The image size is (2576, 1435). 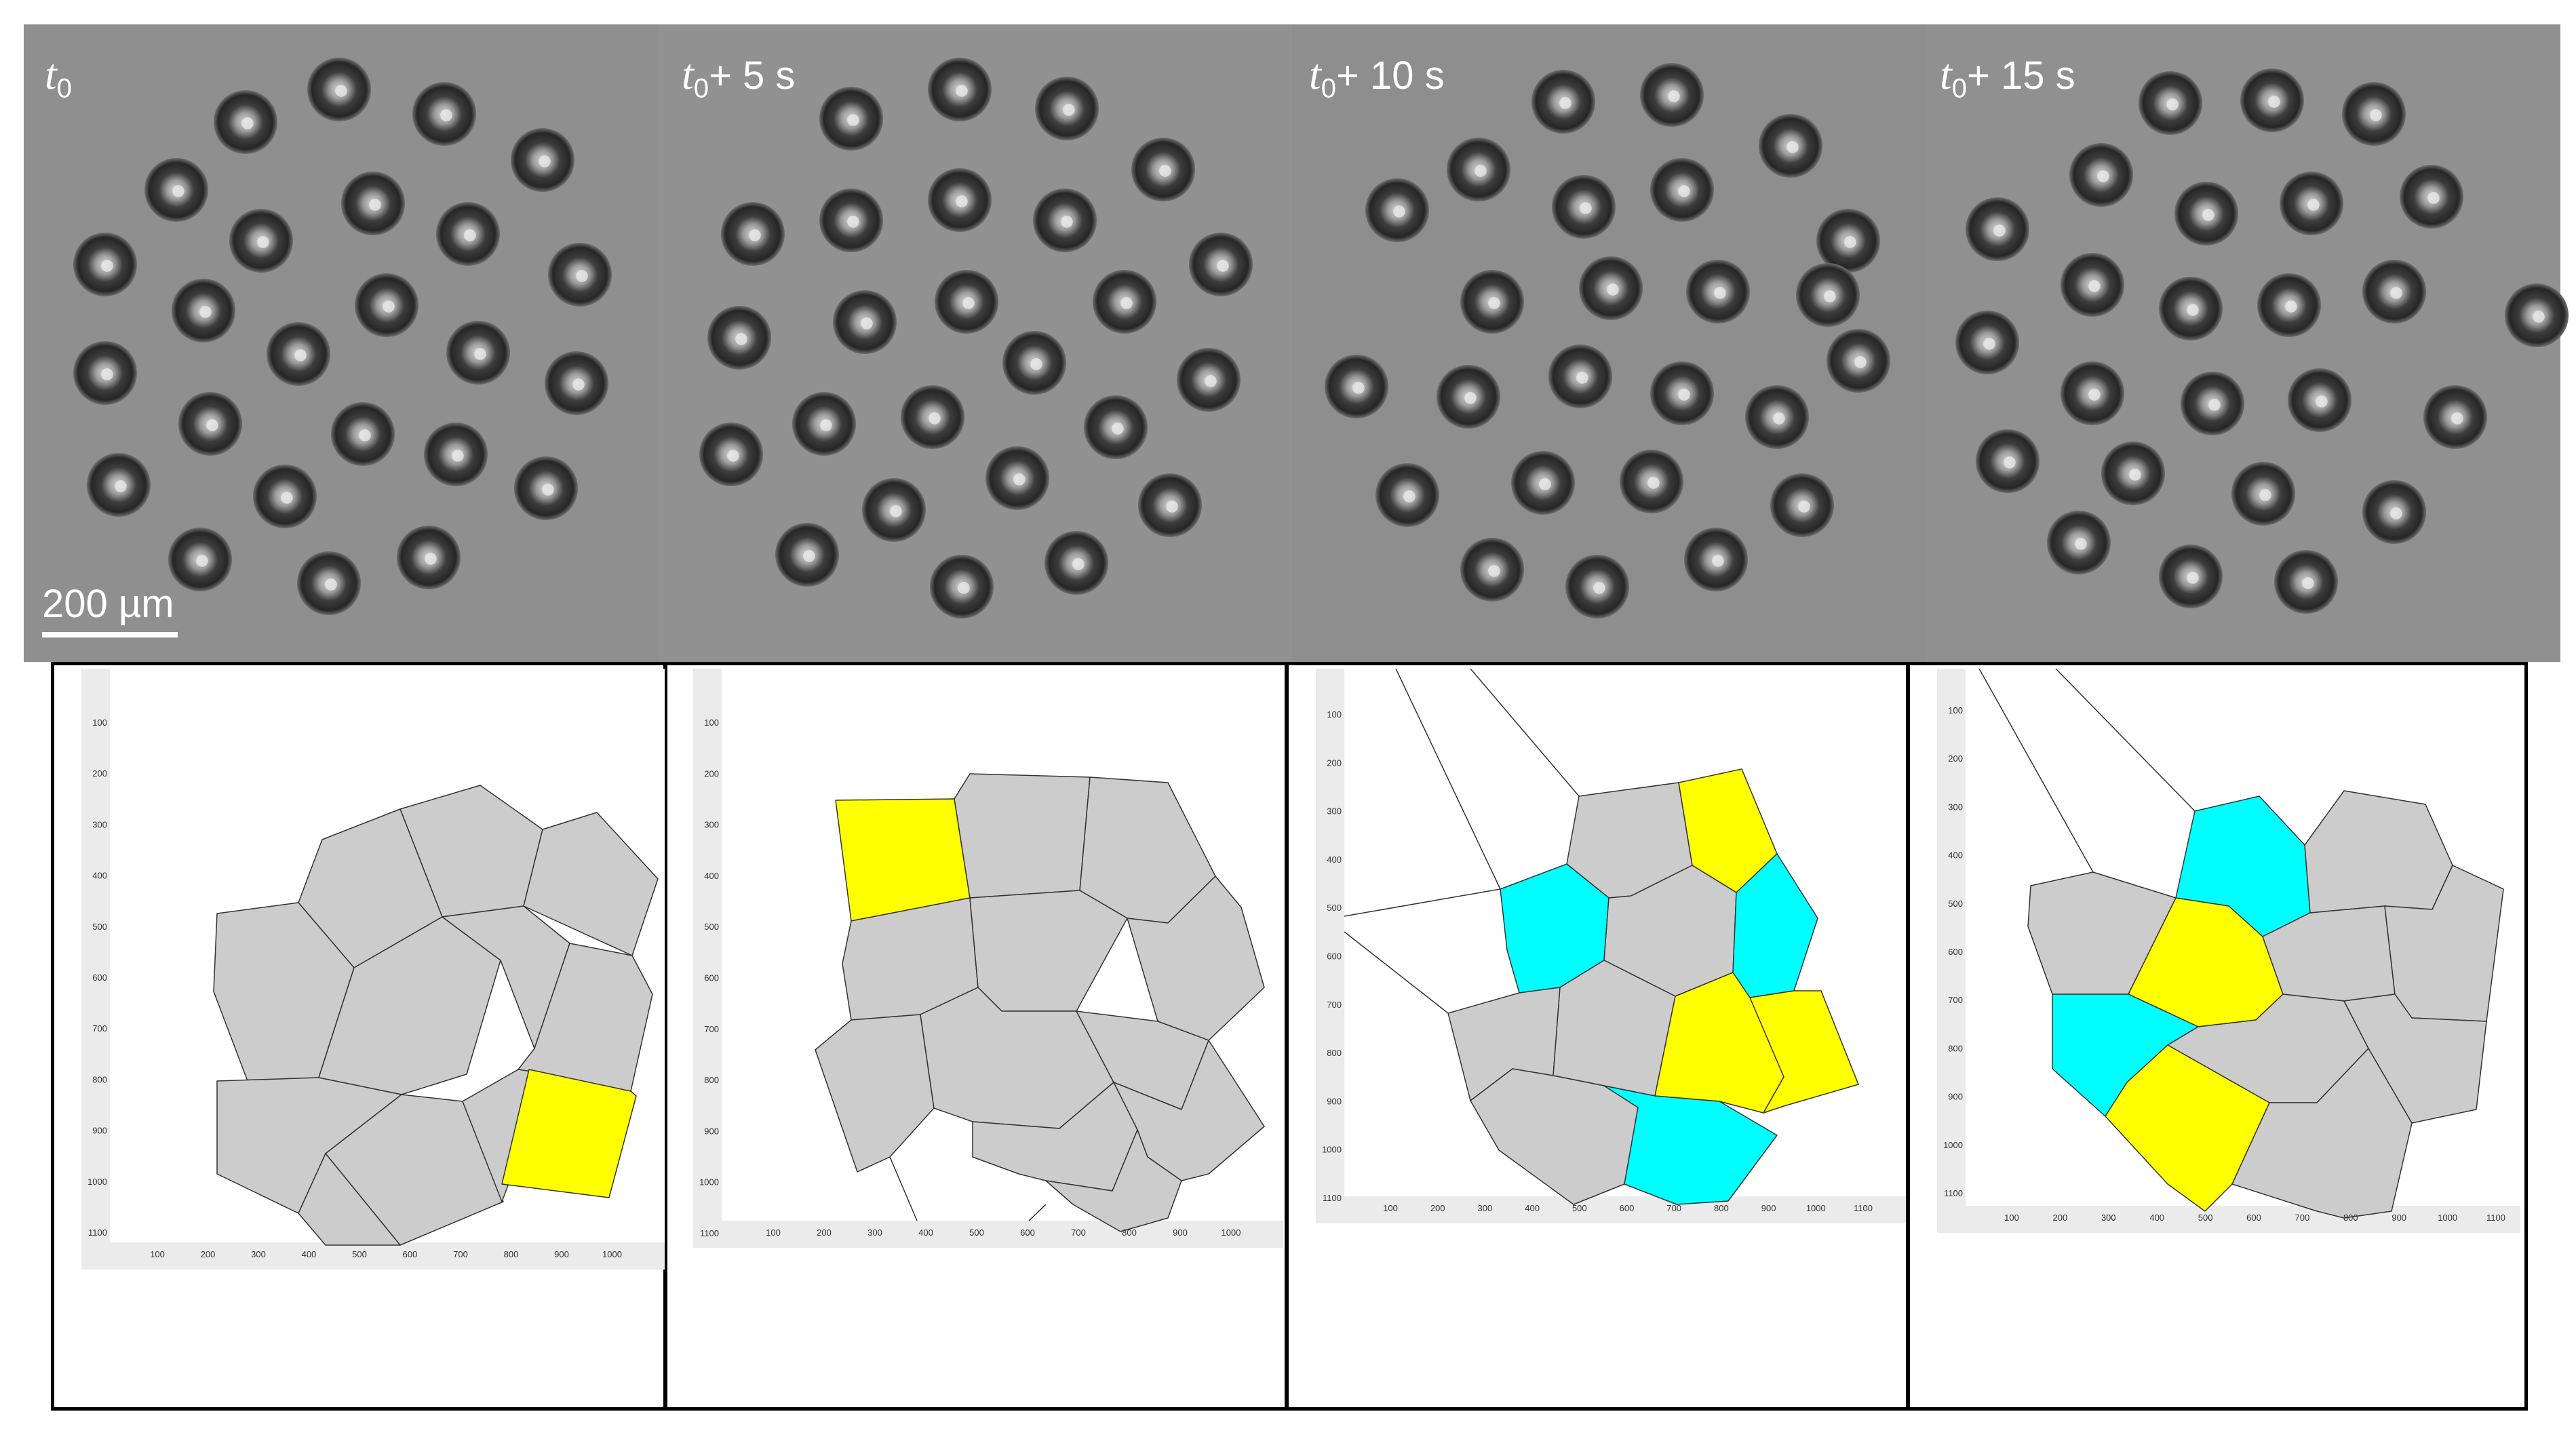 I want to click on x-tick-label: 600, so click(x=1027, y=1232).